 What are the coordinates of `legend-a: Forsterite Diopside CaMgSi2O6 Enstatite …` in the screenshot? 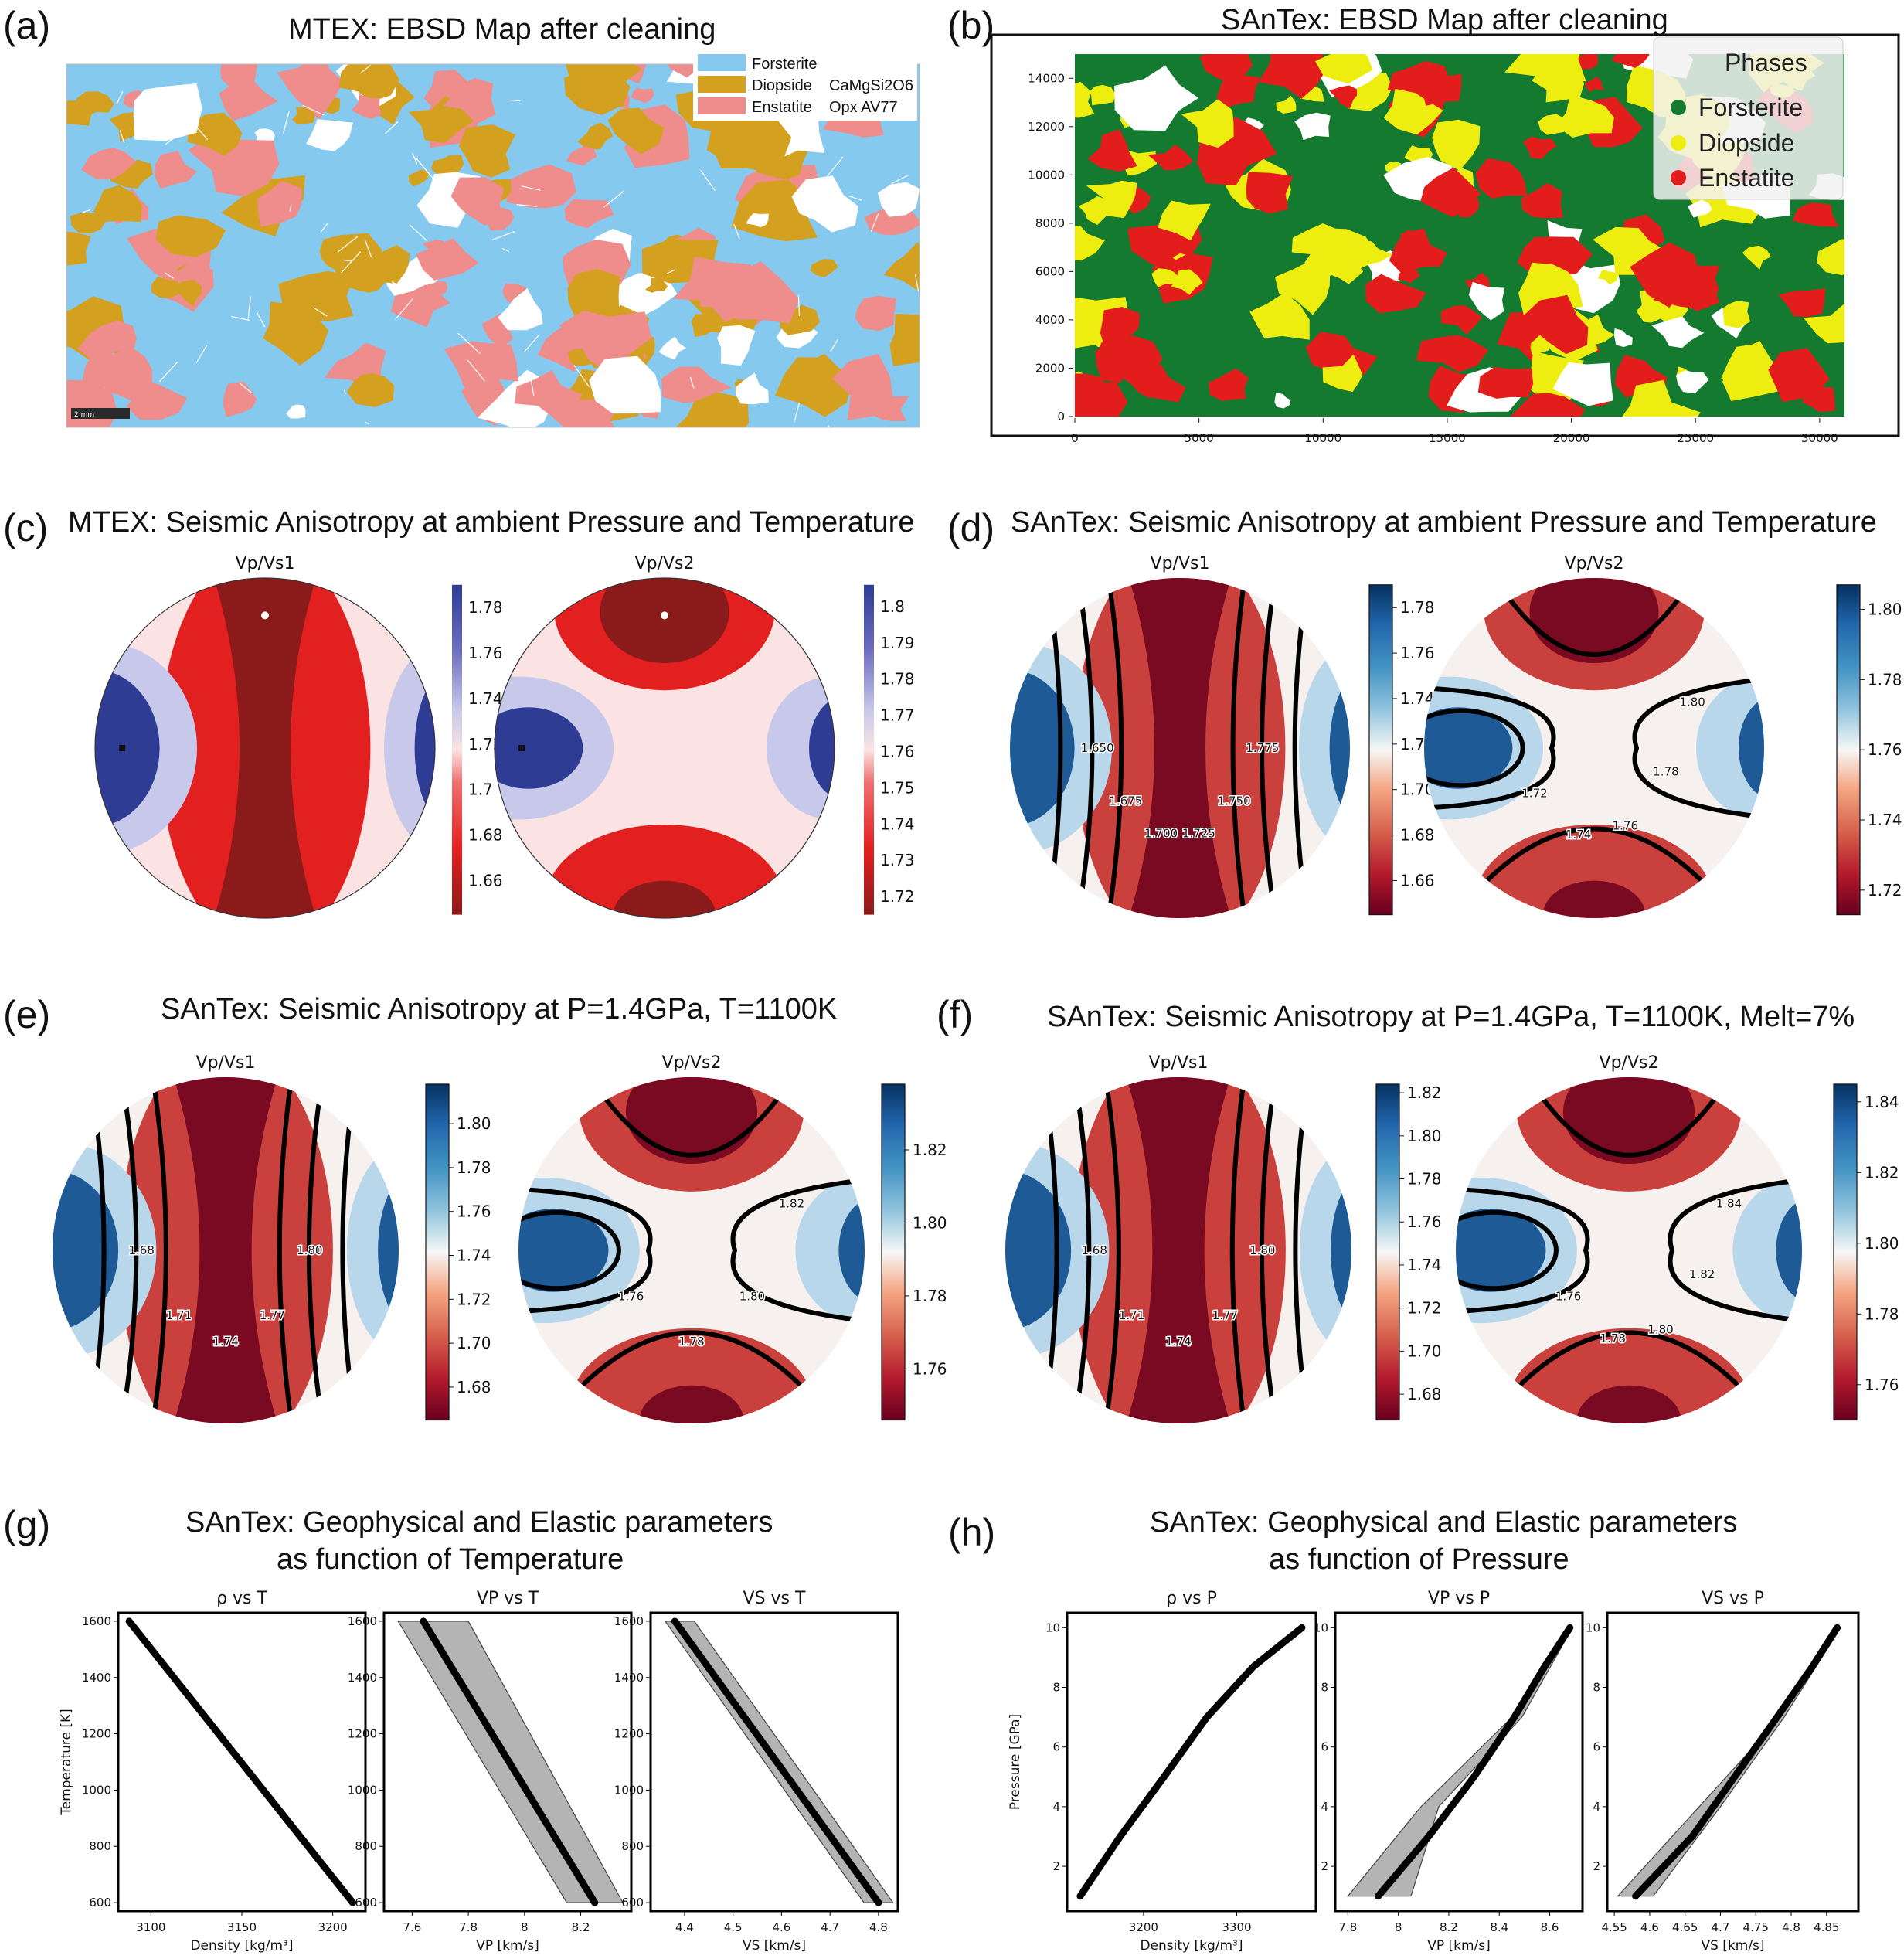 It's located at (805, 85).